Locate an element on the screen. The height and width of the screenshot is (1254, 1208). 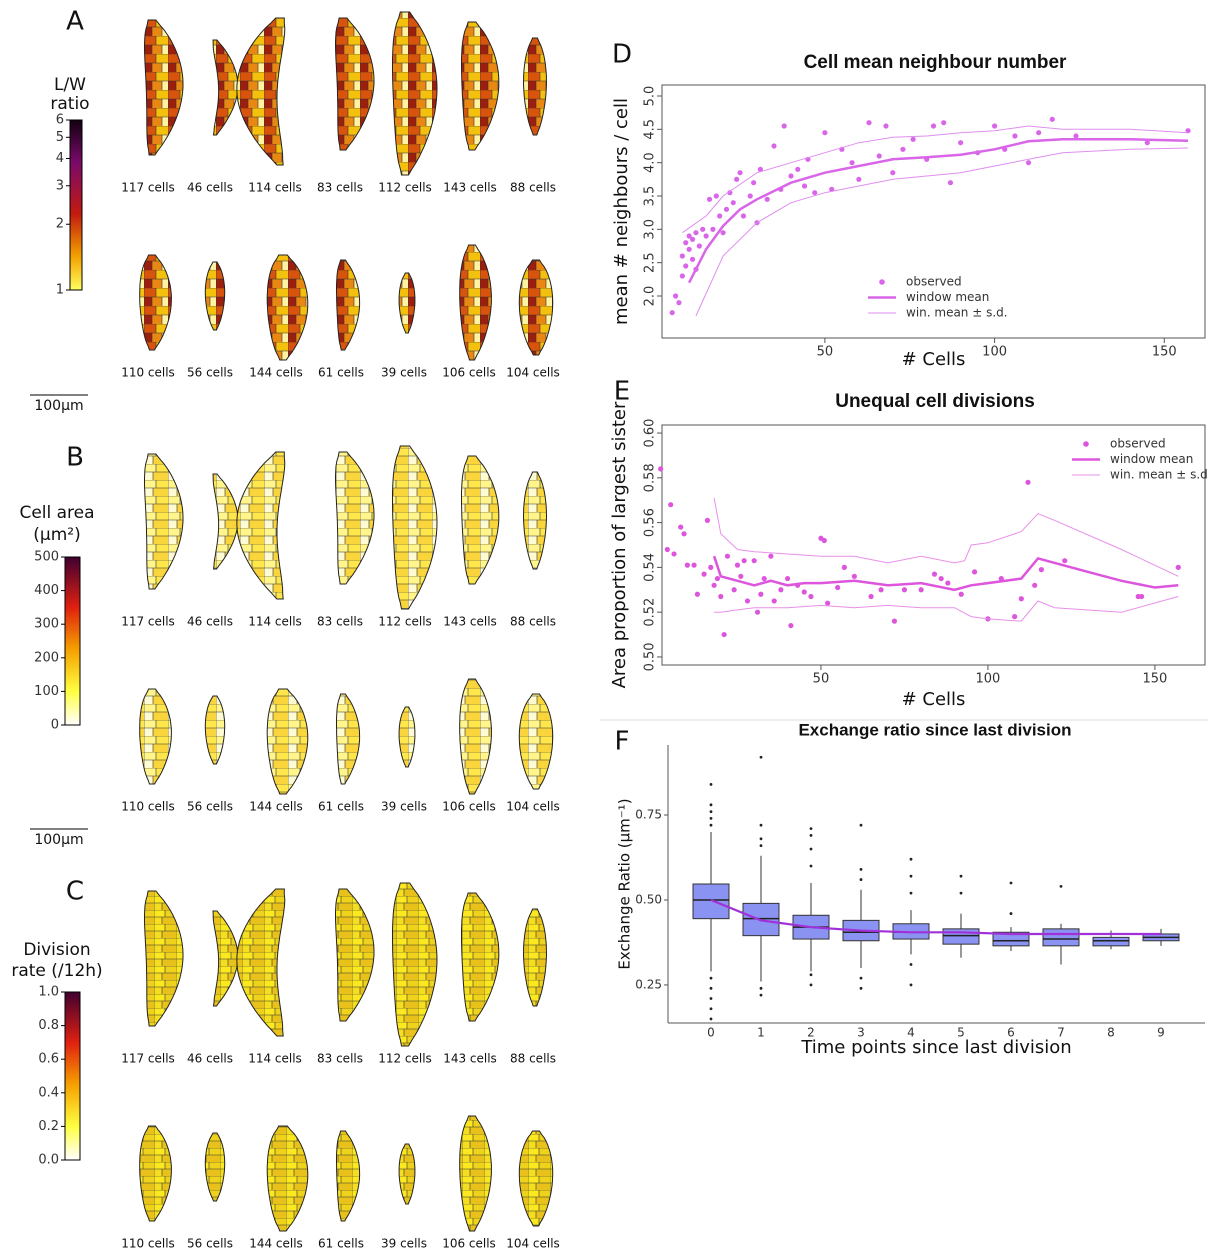
colorbar-tick-label: 0.6 is located at coordinates (48, 1059).